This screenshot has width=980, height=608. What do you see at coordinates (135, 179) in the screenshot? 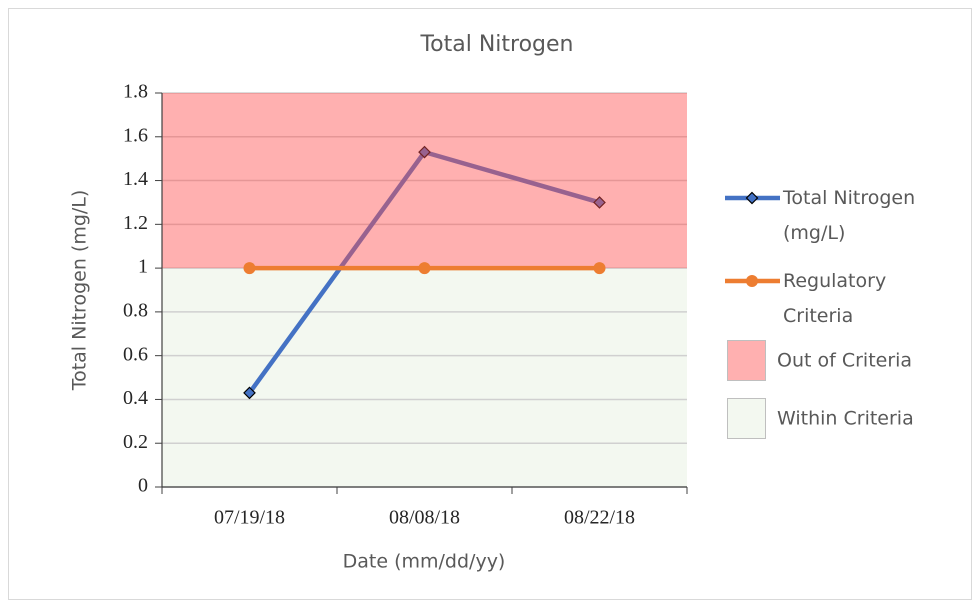
I see `y-tick-label: 1.4` at bounding box center [135, 179].